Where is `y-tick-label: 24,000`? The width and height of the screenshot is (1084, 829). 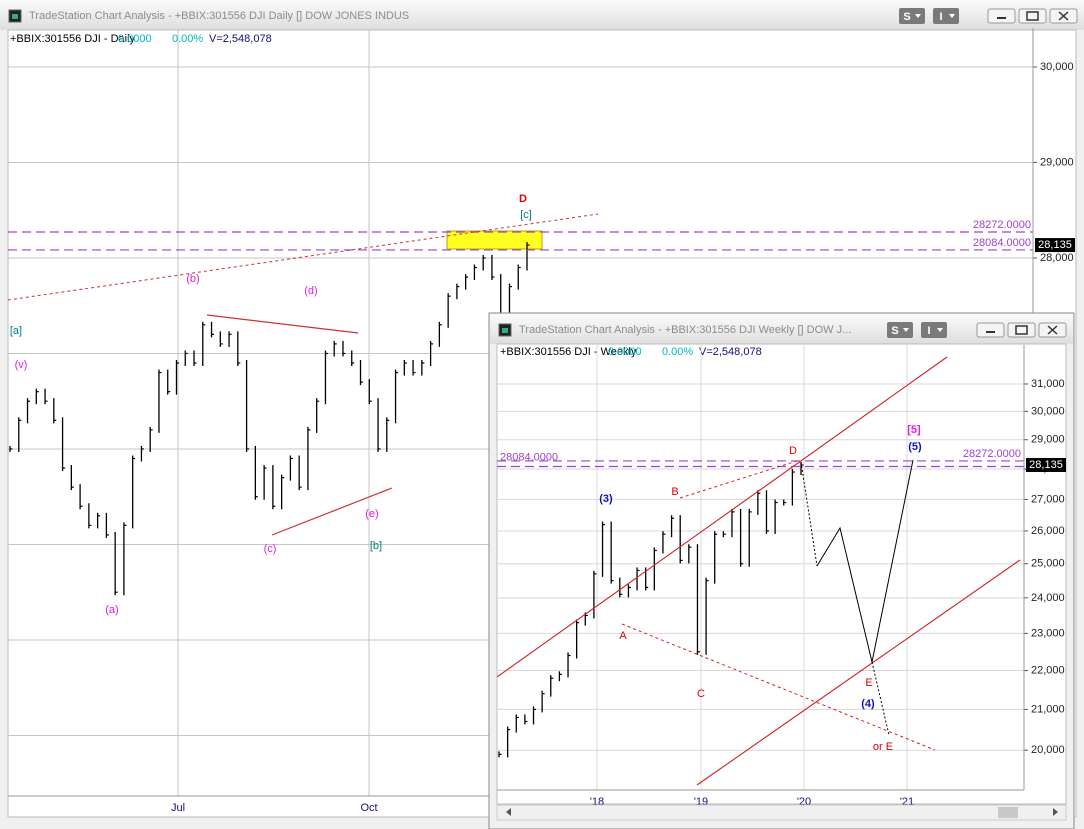
y-tick-label: 24,000 is located at coordinates (1048, 598).